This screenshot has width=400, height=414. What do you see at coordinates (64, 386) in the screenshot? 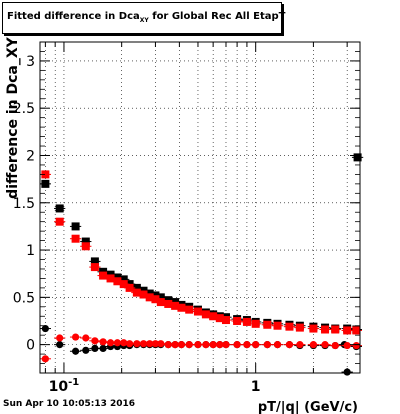
I see `x-tick-label: 10-1` at bounding box center [64, 386].